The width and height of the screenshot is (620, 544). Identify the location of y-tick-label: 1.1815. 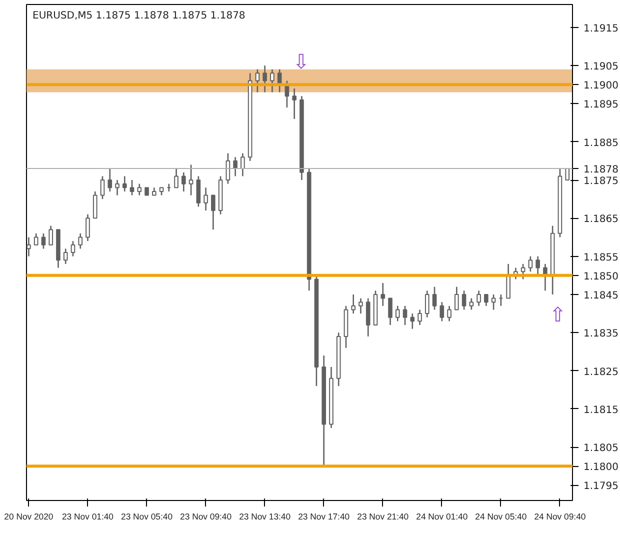
(601, 410).